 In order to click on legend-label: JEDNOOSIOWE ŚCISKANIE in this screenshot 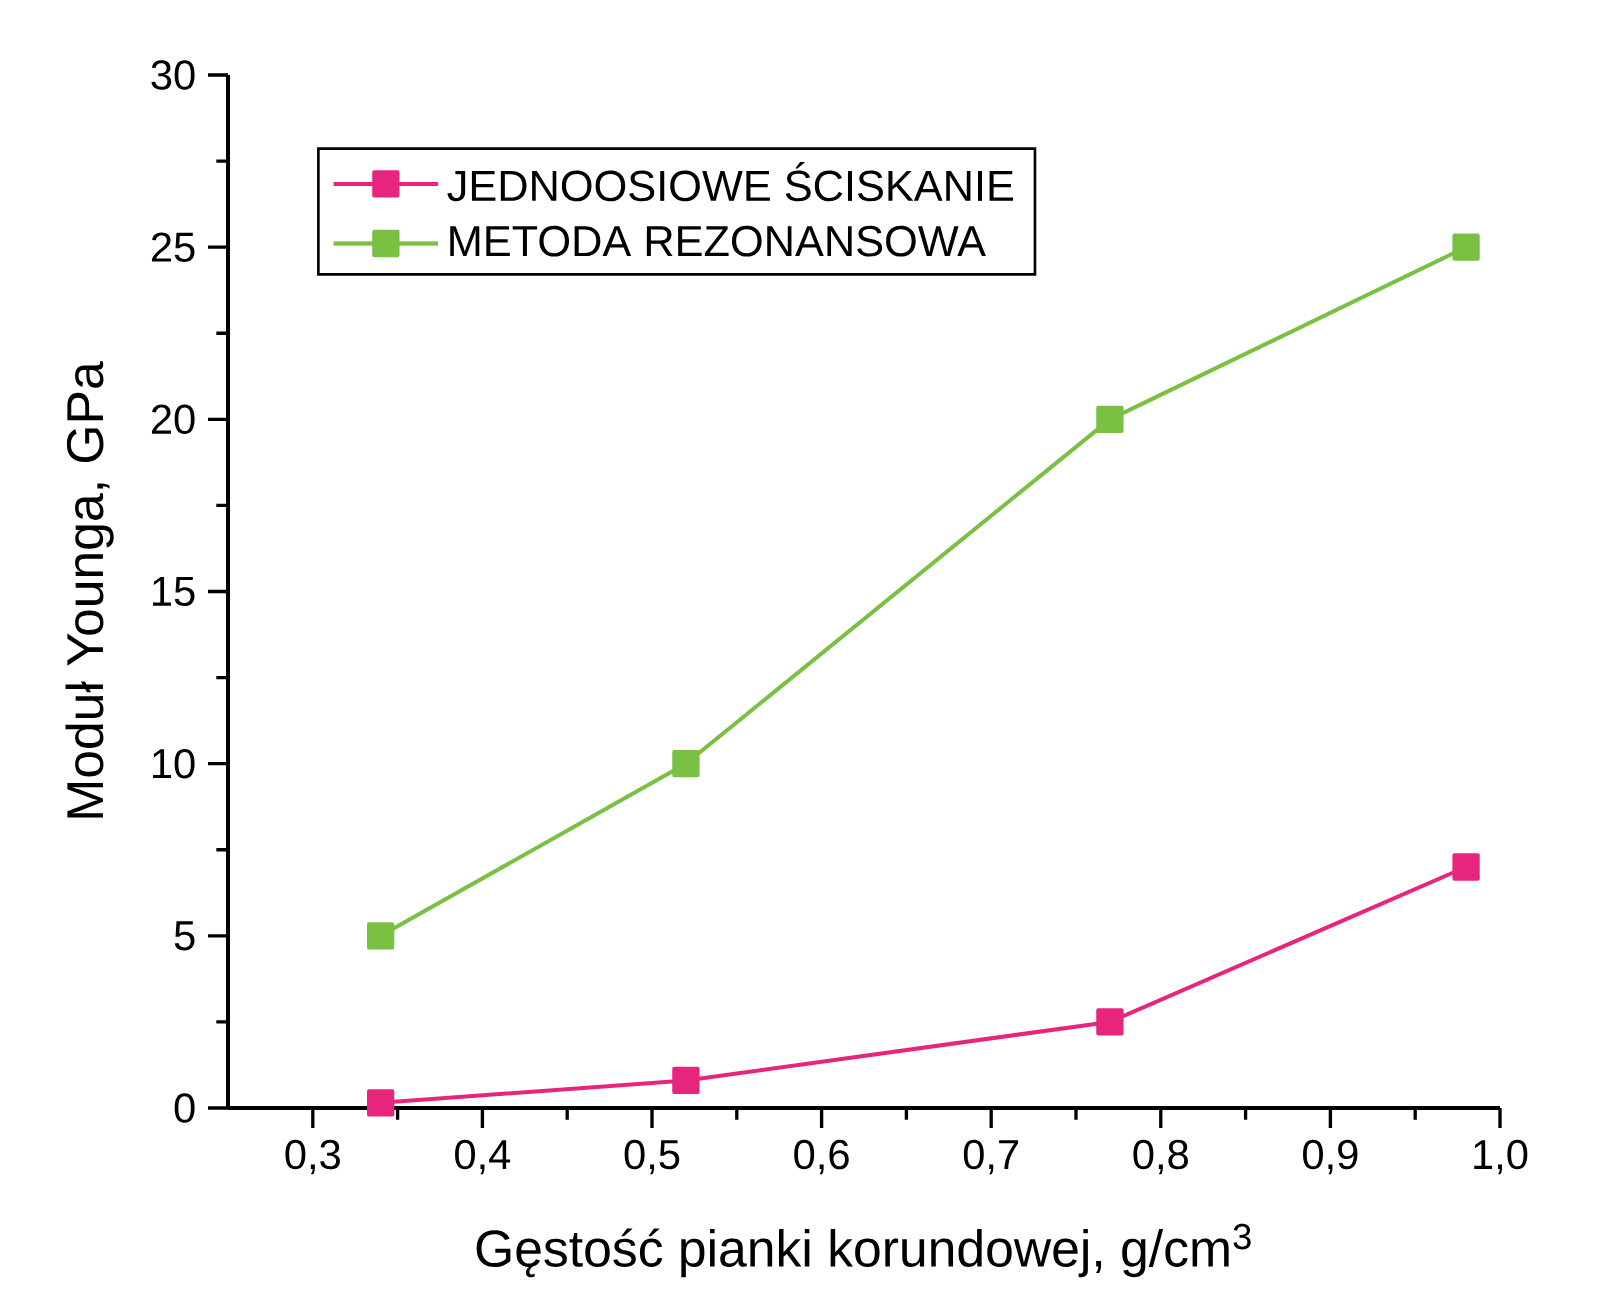, I will do `click(730, 182)`.